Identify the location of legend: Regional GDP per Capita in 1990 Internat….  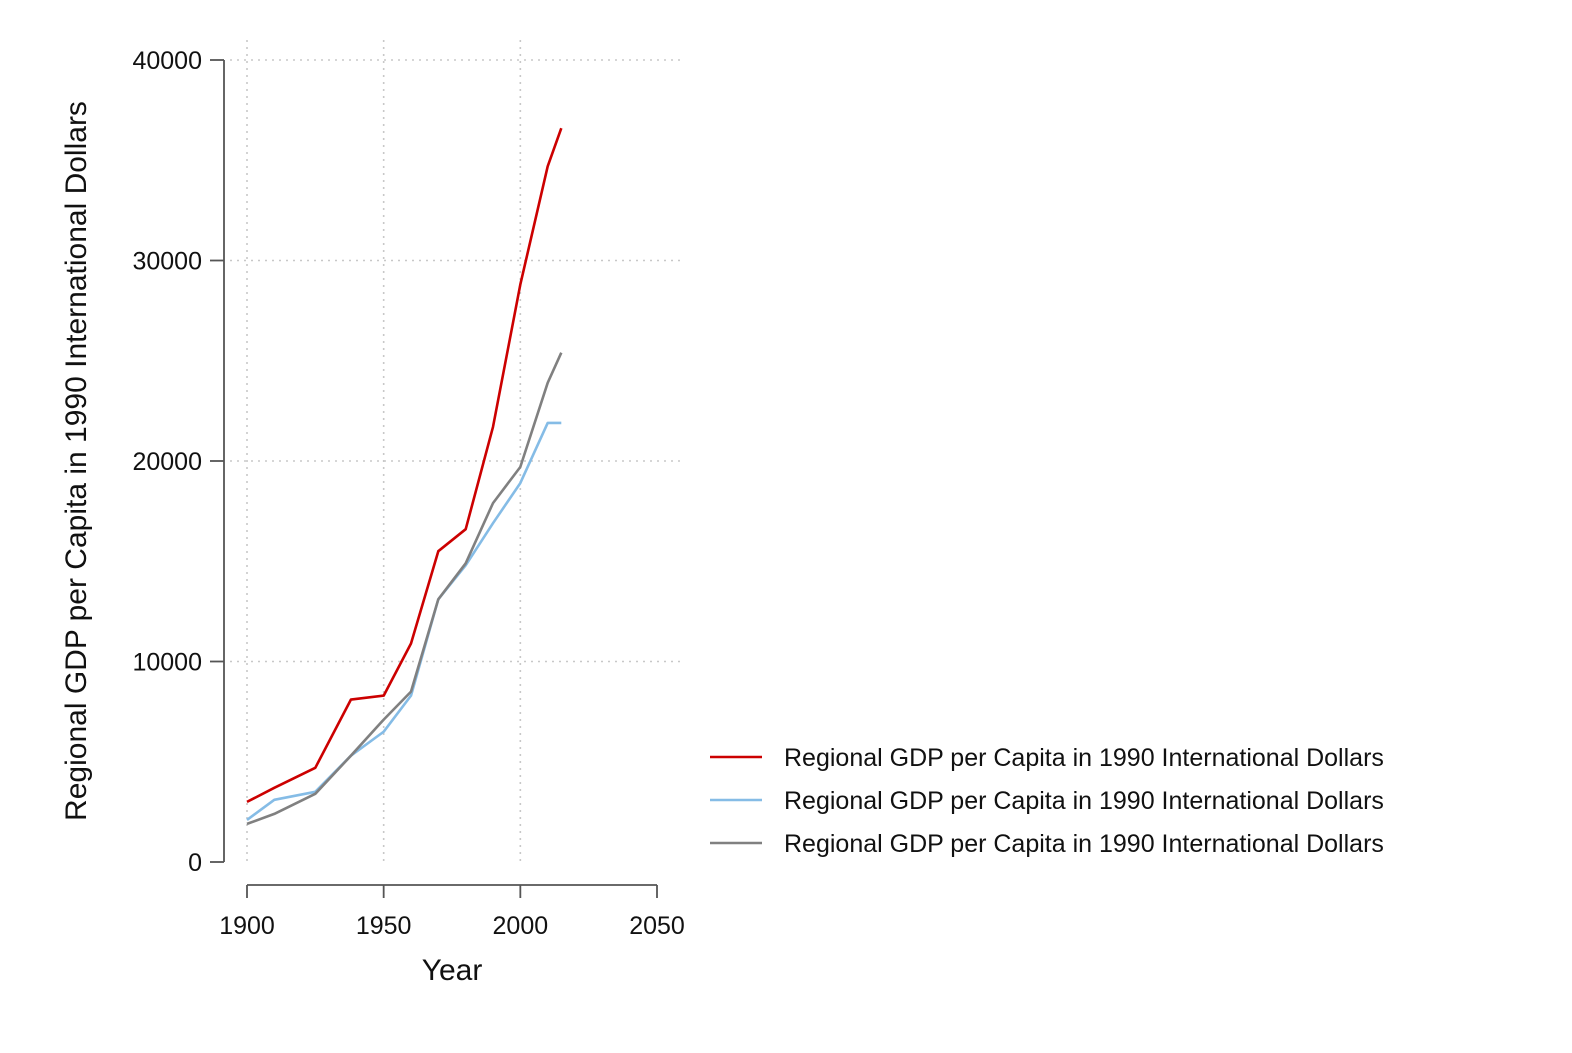
(1047, 801).